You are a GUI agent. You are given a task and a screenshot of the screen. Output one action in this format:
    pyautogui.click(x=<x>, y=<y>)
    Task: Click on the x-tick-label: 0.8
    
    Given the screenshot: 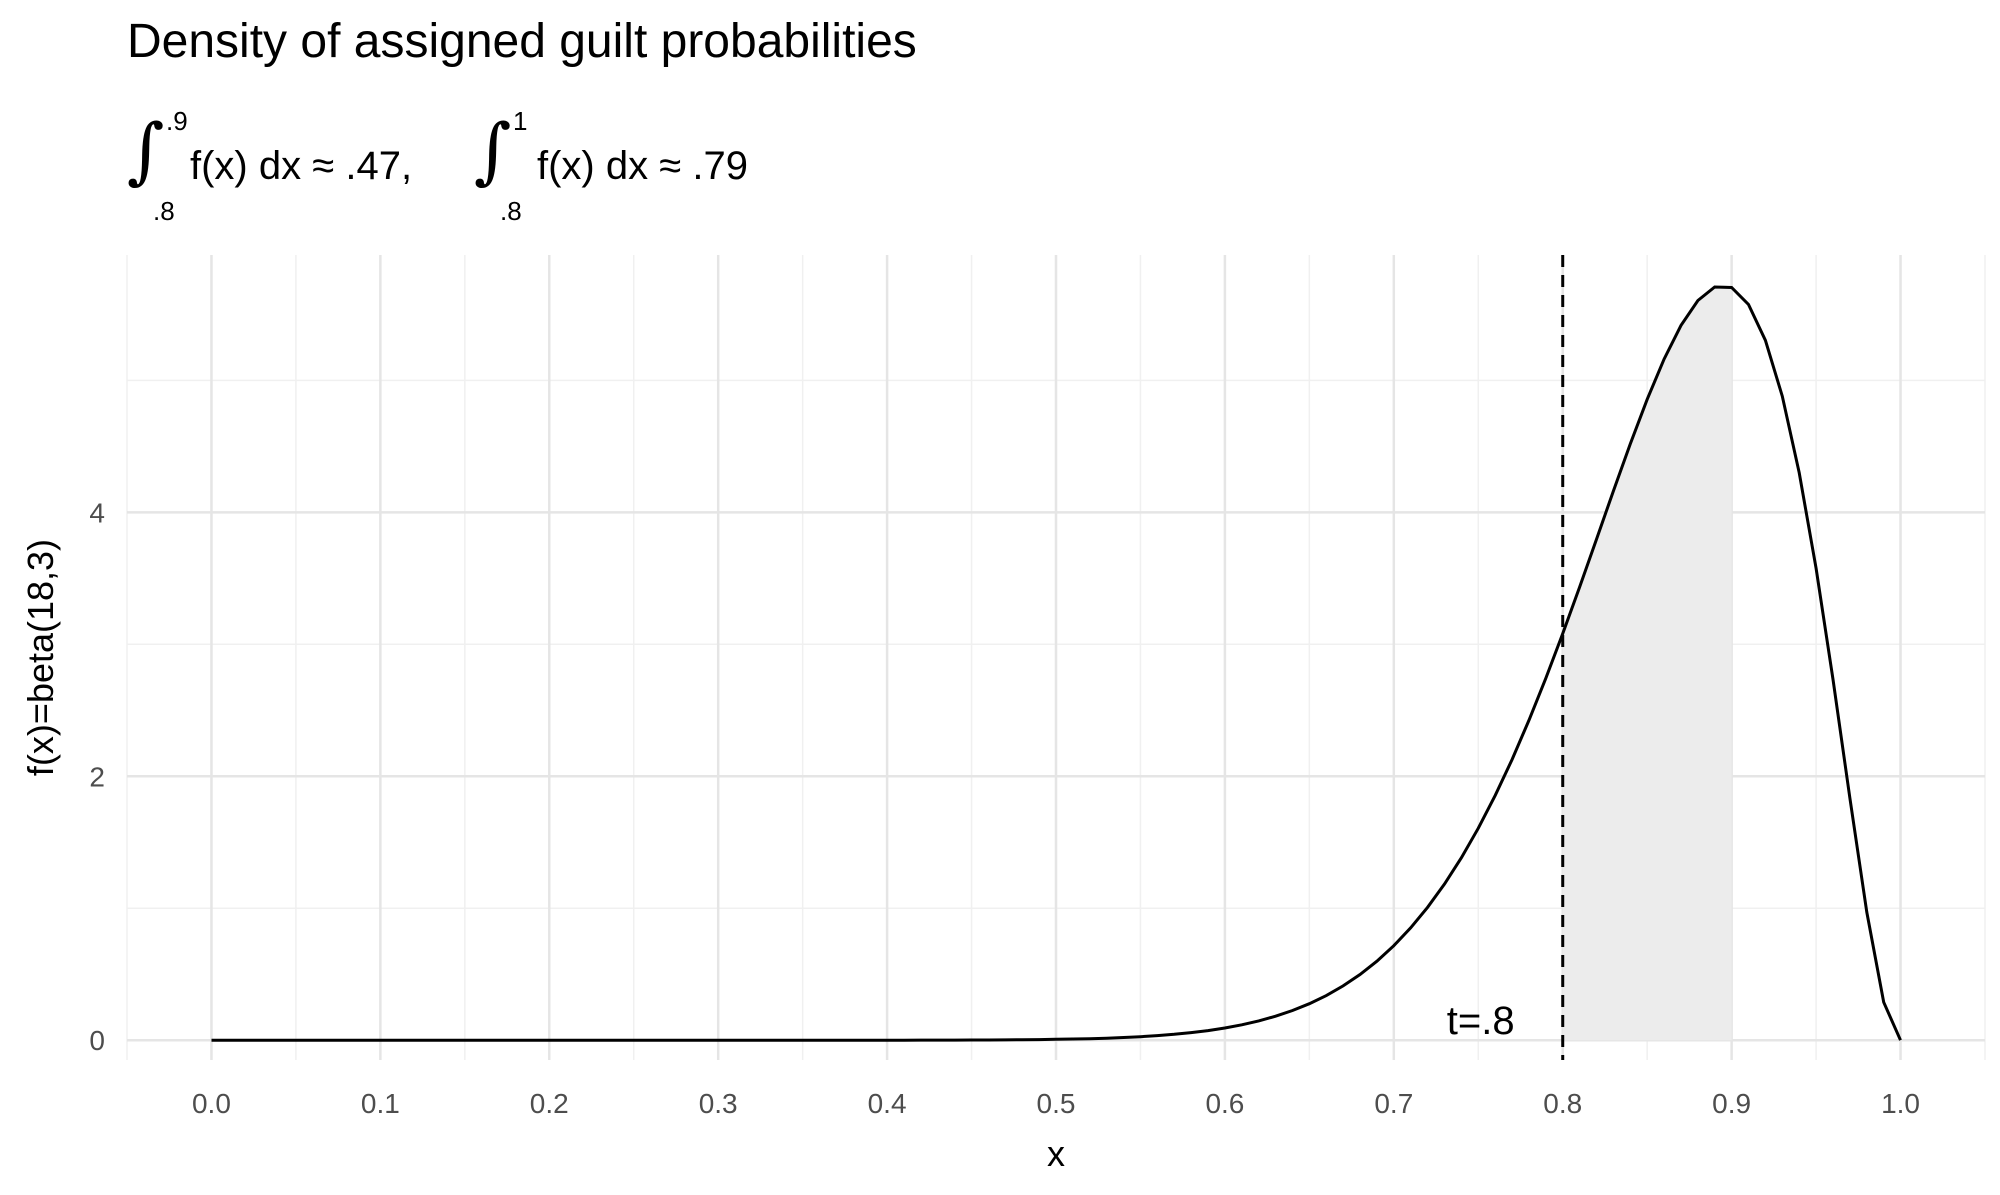 What is the action you would take?
    pyautogui.click(x=1562, y=1103)
    